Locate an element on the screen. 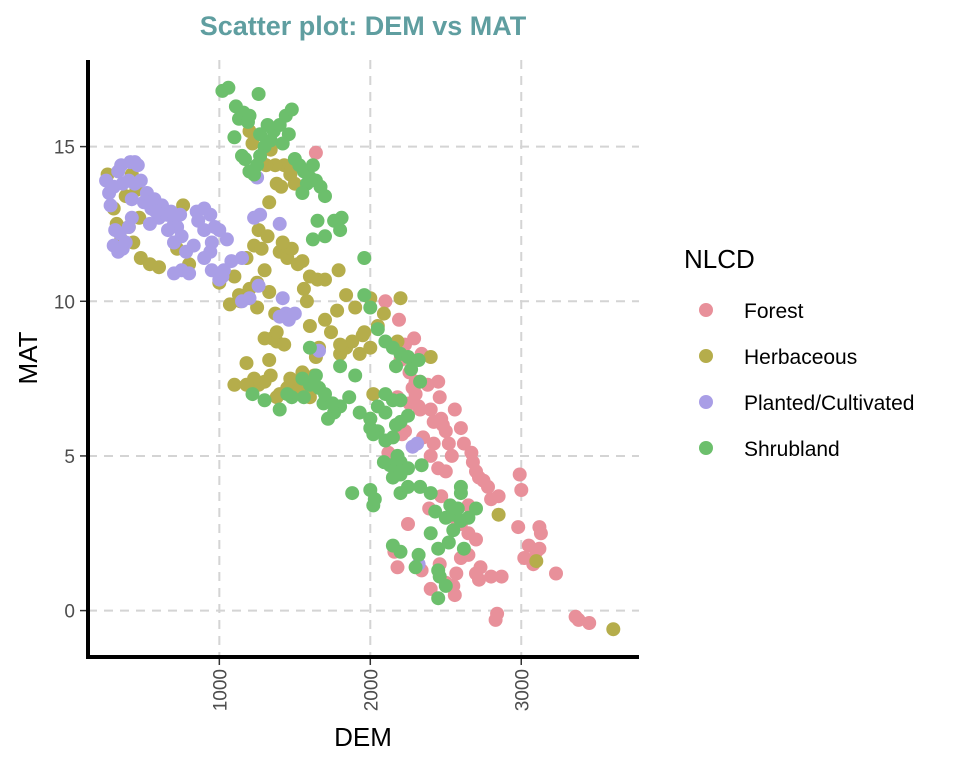 This screenshot has width=960, height=768. y-tick-label: 15 is located at coordinates (64, 148).